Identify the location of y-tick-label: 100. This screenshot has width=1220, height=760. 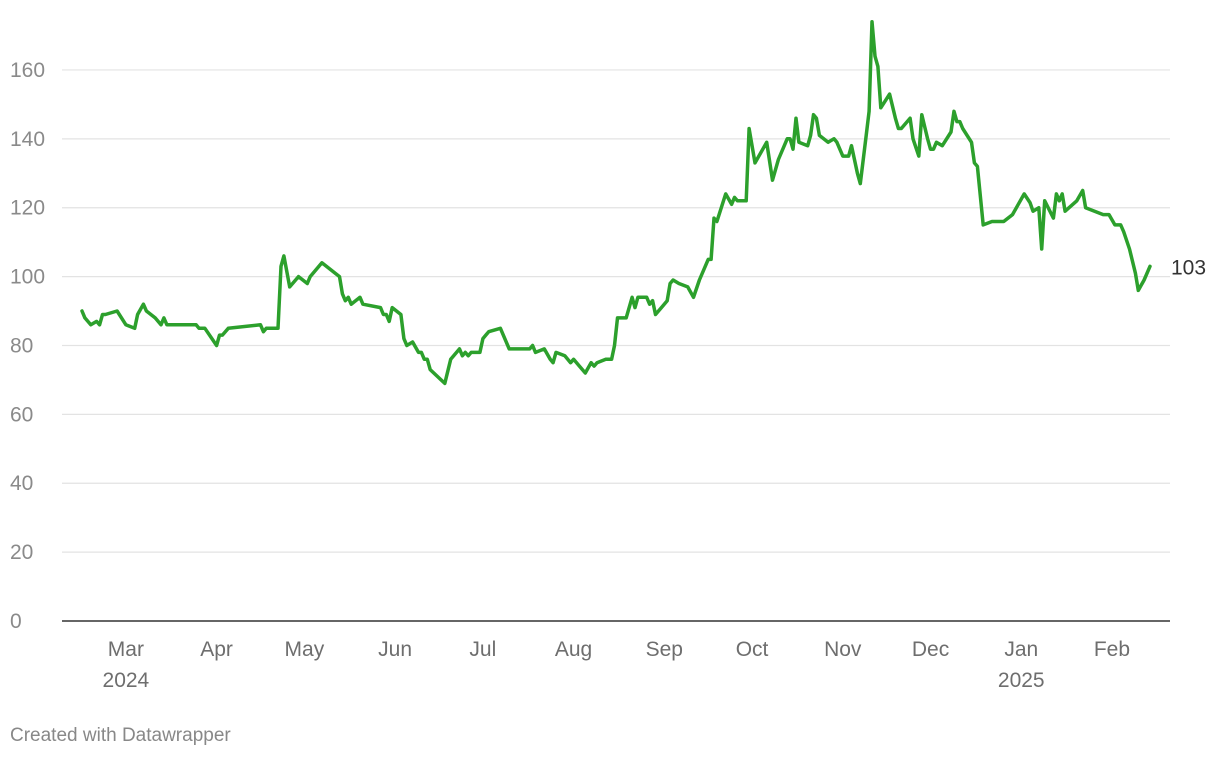
(27, 277).